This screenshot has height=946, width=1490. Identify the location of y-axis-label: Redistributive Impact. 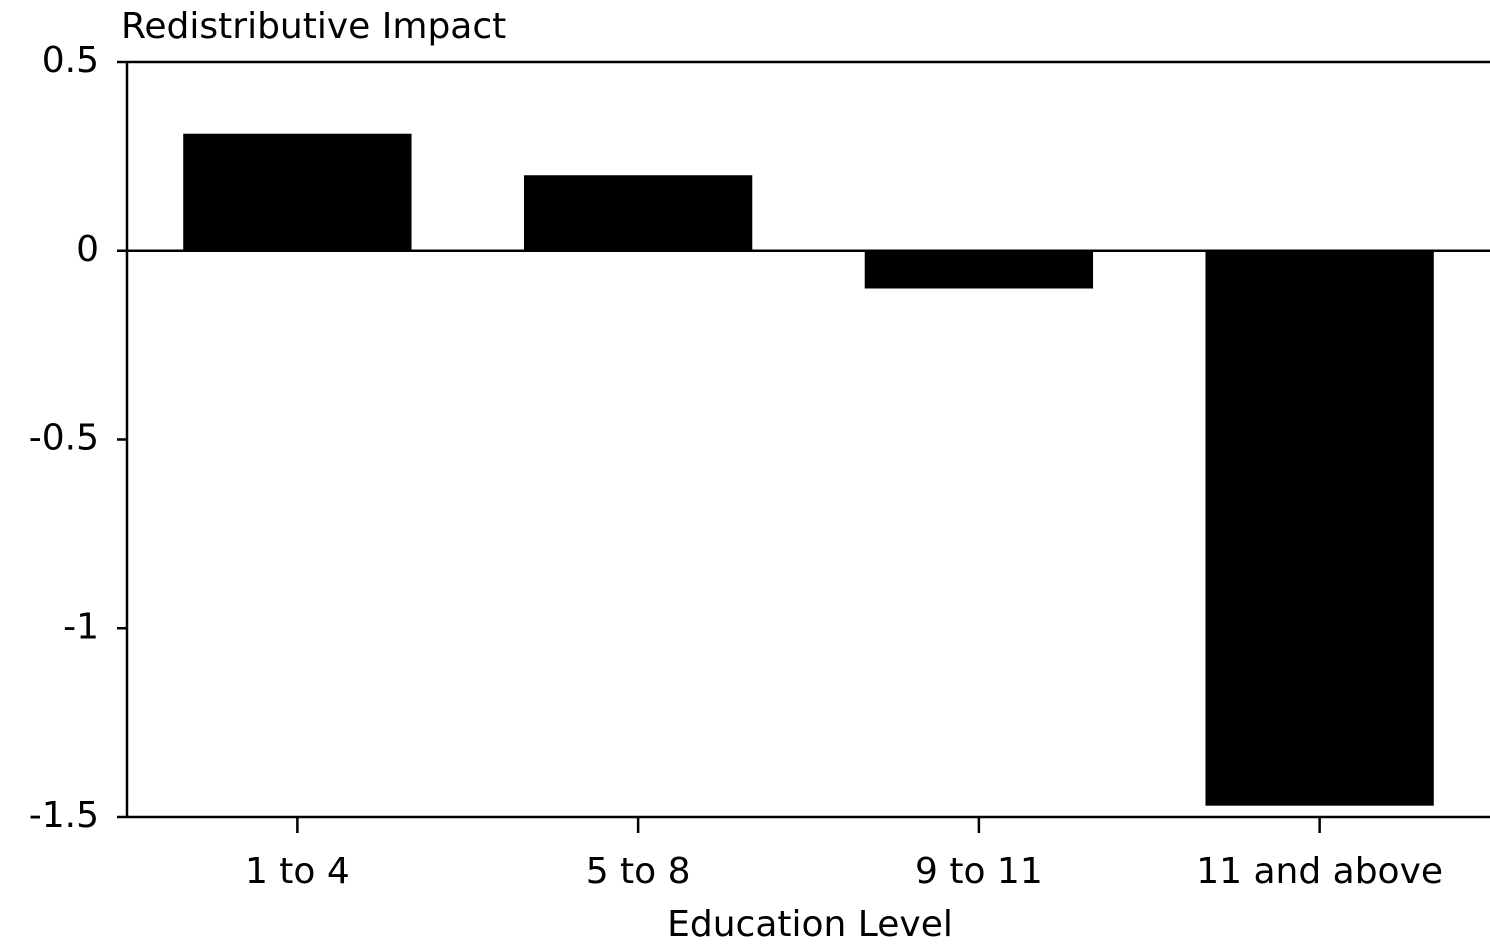
(313, 26).